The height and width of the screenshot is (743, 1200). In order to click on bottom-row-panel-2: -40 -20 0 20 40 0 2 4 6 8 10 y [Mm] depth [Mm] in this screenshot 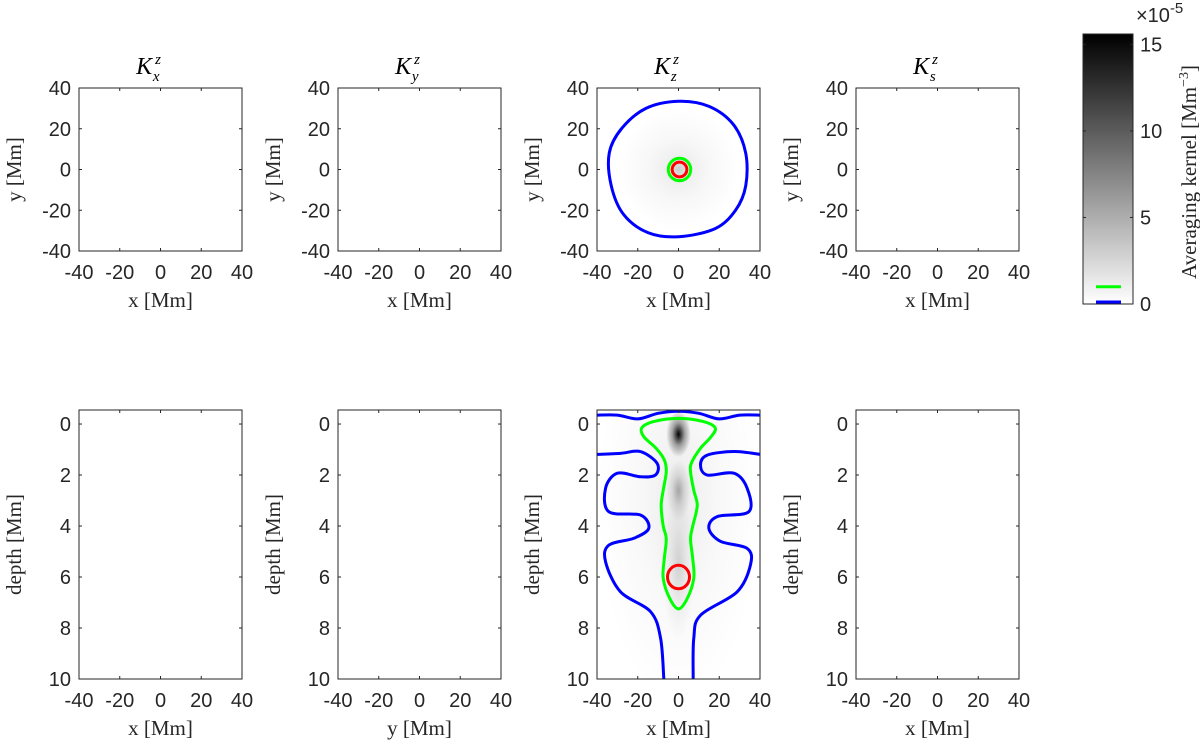, I will do `click(386, 574)`.